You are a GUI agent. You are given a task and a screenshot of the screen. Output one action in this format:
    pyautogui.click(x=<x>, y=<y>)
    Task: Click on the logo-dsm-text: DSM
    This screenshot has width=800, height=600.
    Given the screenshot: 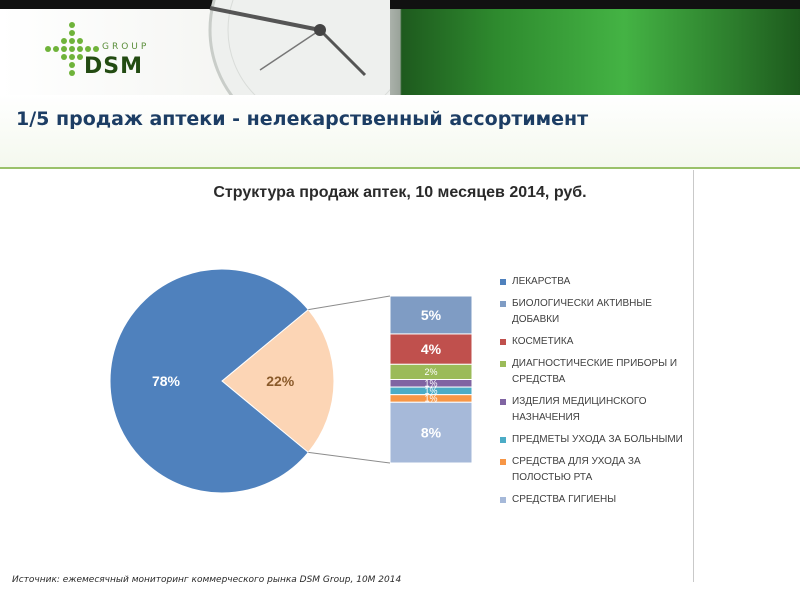 What is the action you would take?
    pyautogui.click(x=113, y=66)
    